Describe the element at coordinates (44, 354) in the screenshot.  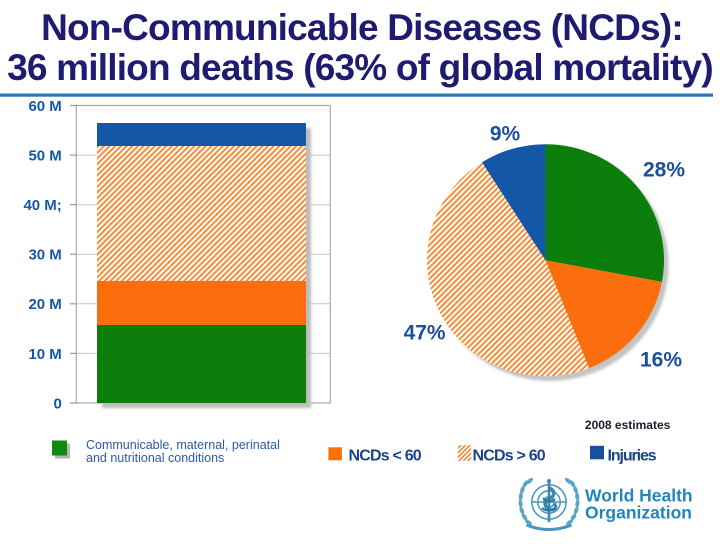
I see `svg-text: 10 M` at that location.